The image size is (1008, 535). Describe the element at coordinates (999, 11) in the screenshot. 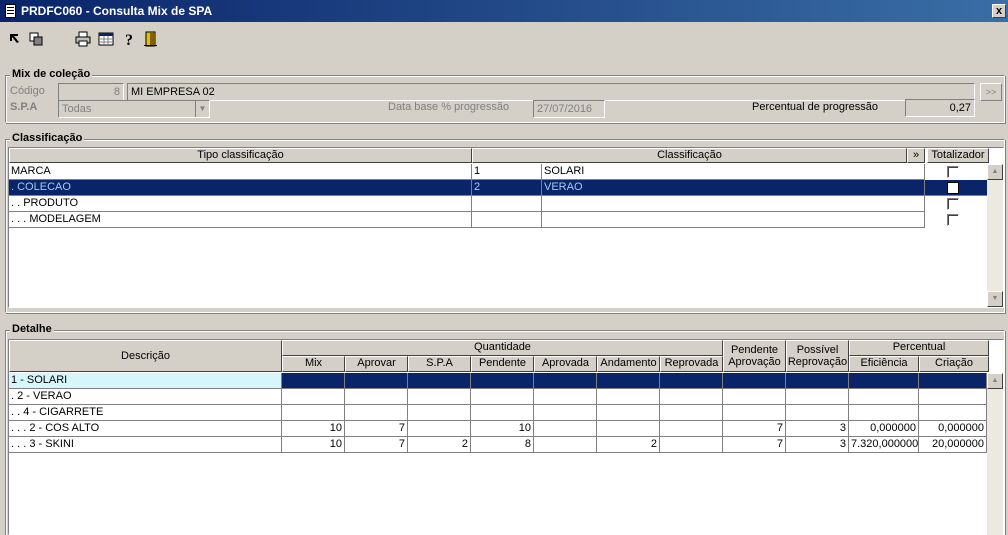

I see `close-button: x` at that location.